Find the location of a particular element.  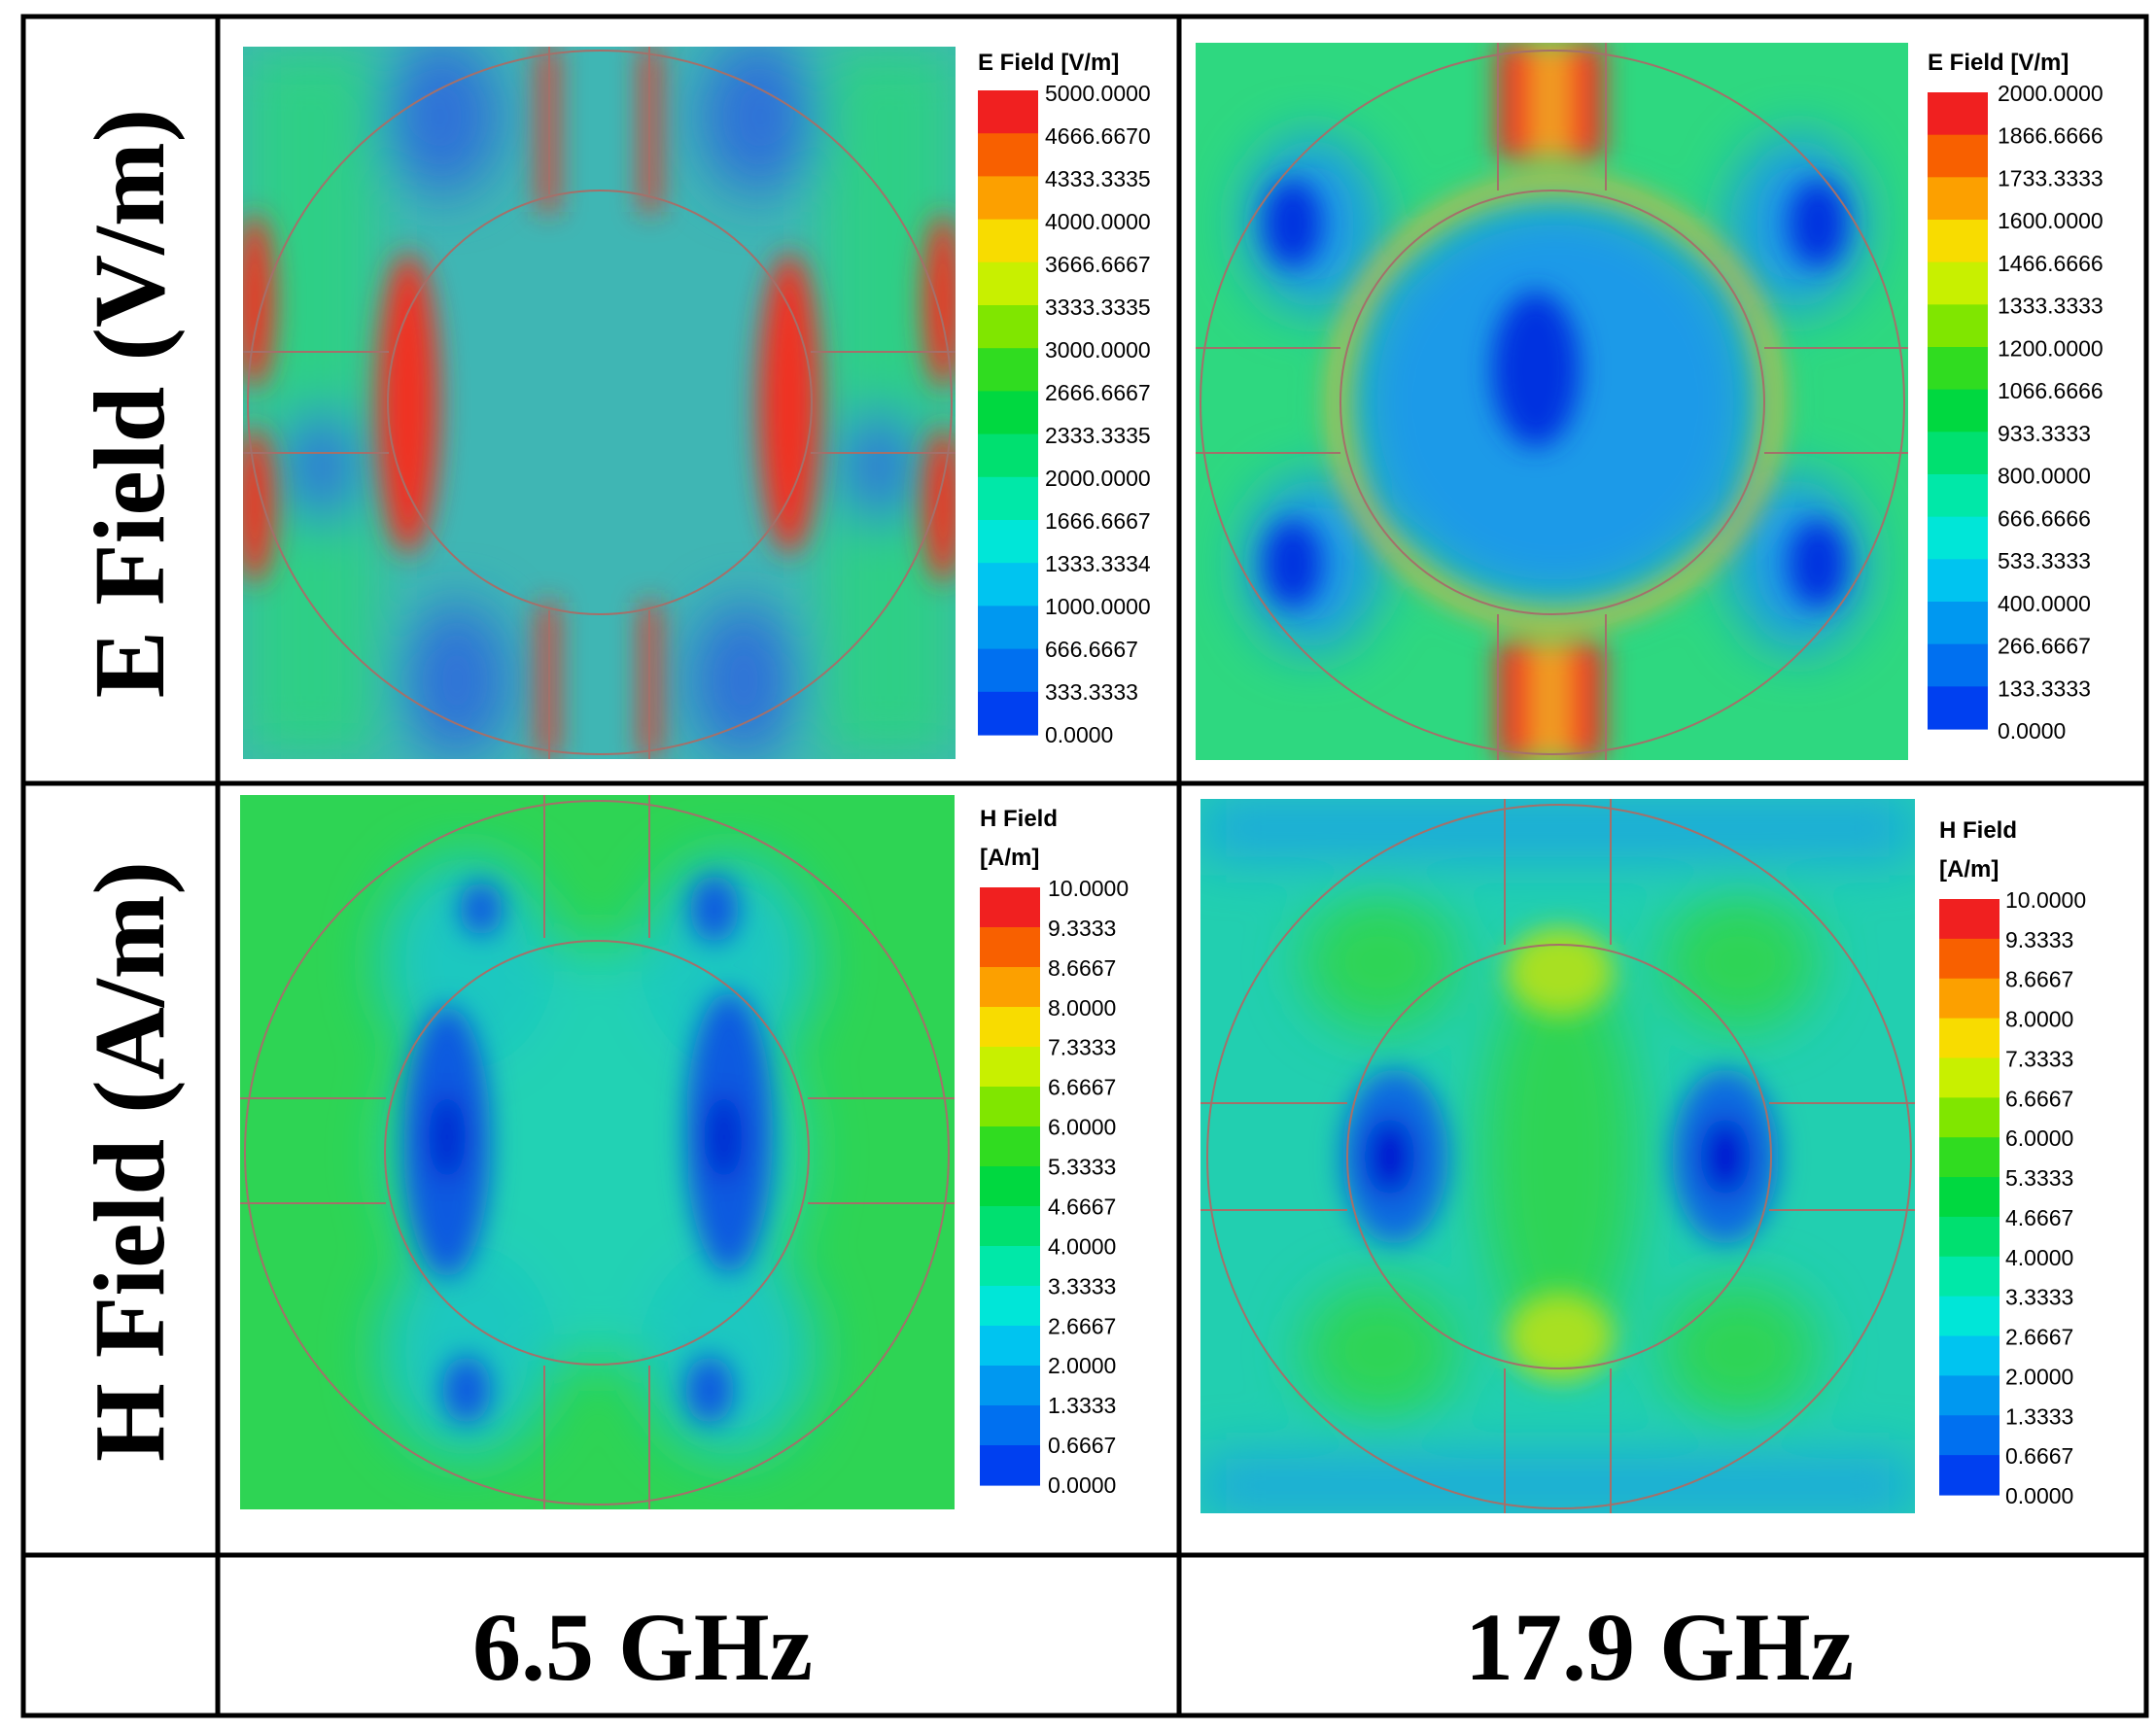

frequency-label-17-9: 17.9 GHz is located at coordinates (1659, 1647).